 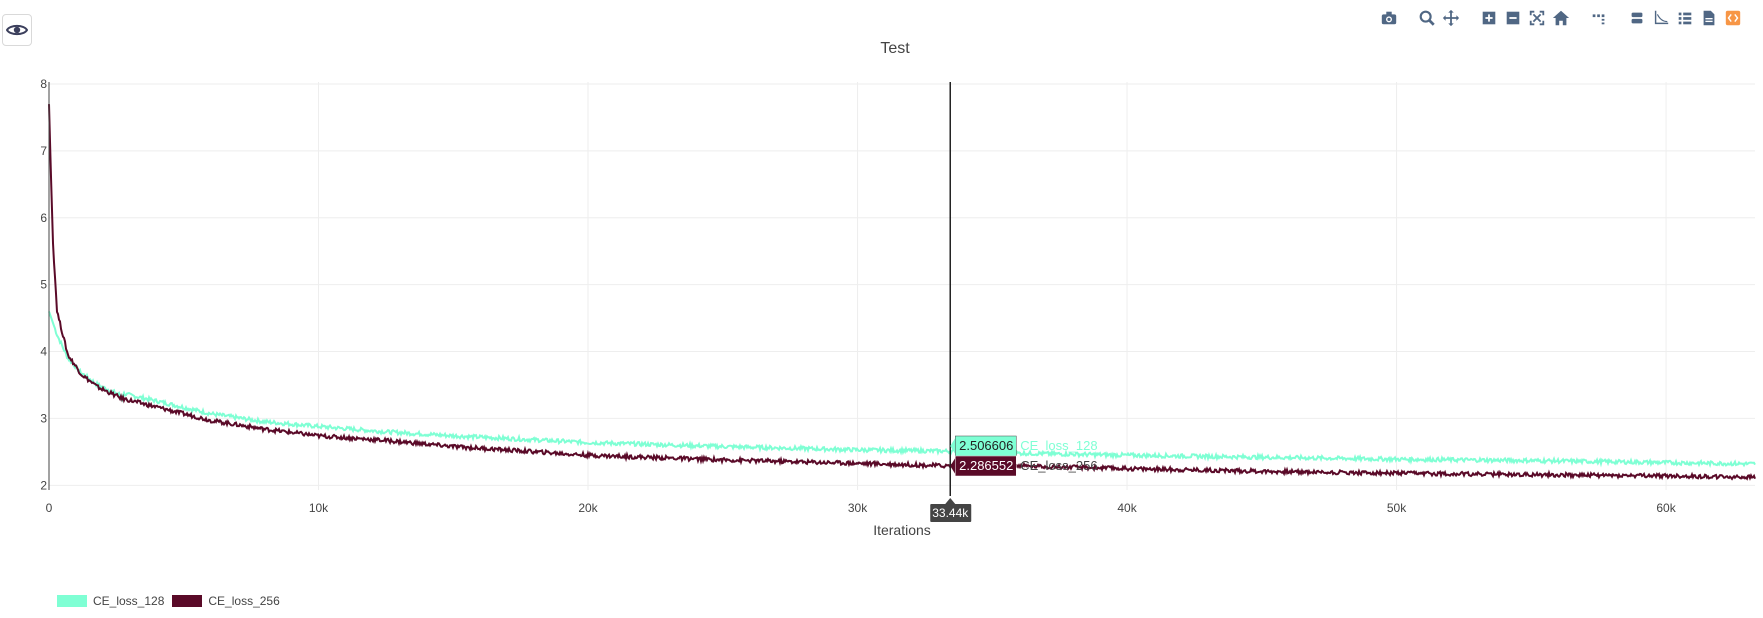 I want to click on hover-x-label-pointer, so click(x=950, y=501).